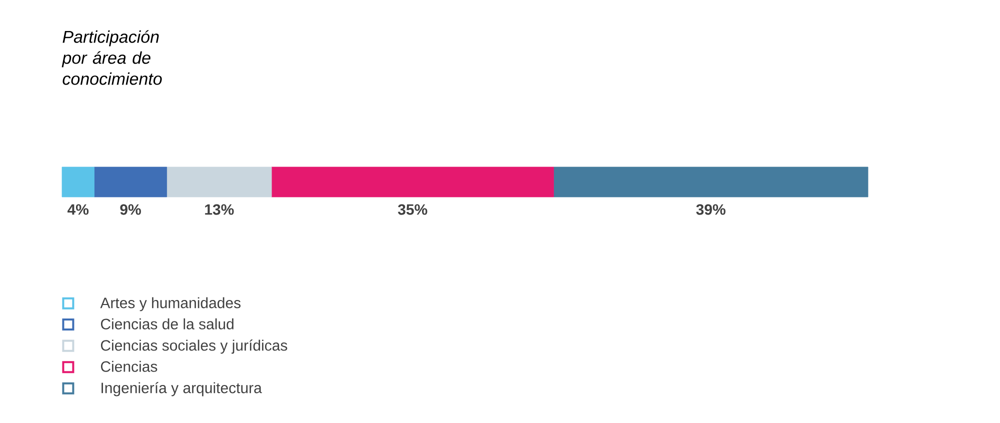 The image size is (1000, 423). I want to click on legend-label: Ingeniería y arquitectura, so click(182, 389).